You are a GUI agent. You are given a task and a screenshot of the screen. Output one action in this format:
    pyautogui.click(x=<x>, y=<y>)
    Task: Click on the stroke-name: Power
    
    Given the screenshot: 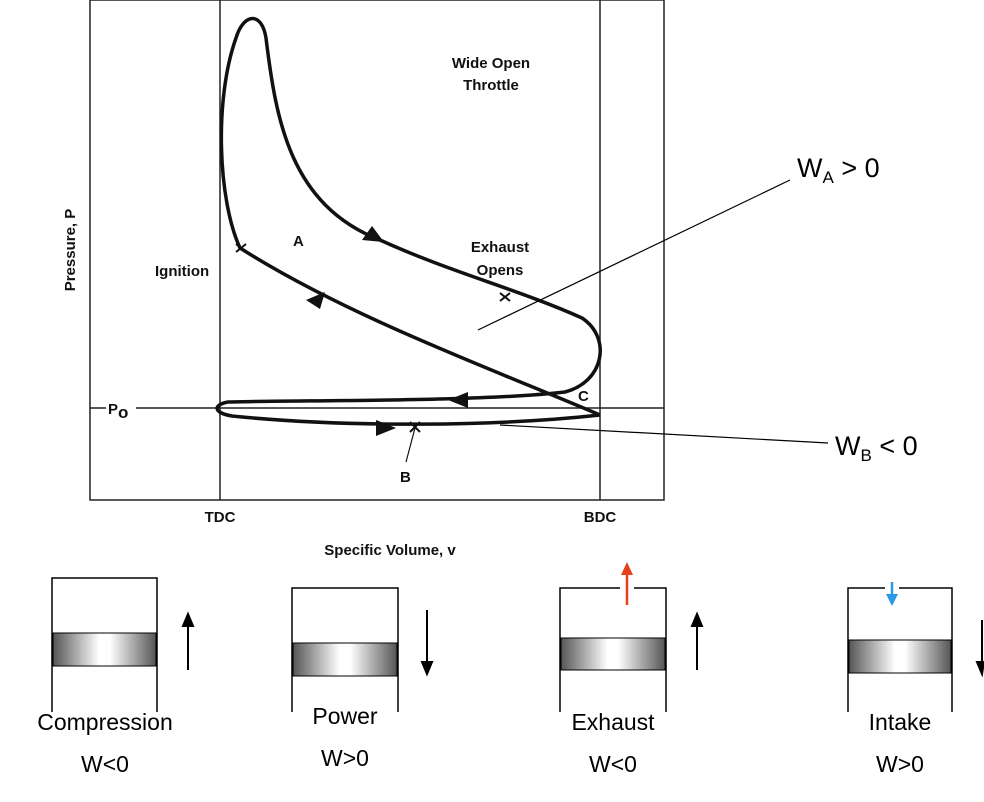 What is the action you would take?
    pyautogui.click(x=345, y=716)
    